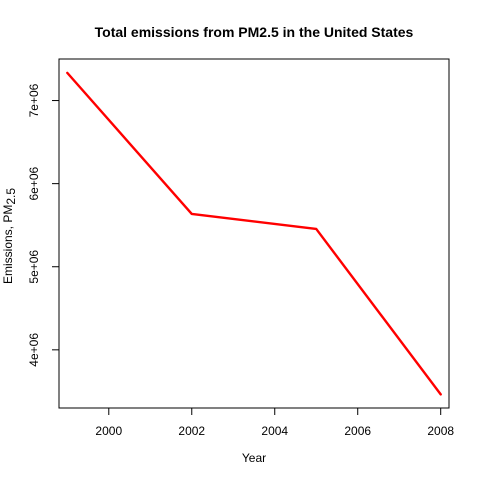 The height and width of the screenshot is (480, 480). Describe the element at coordinates (254, 458) in the screenshot. I see `x-axis-label: Year` at that location.